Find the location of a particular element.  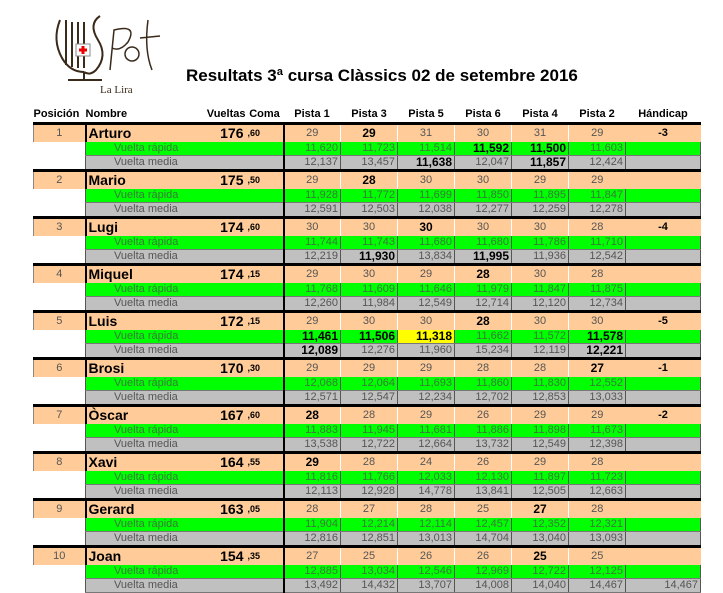

lap-time-cell: 11,898 is located at coordinates (540, 431).